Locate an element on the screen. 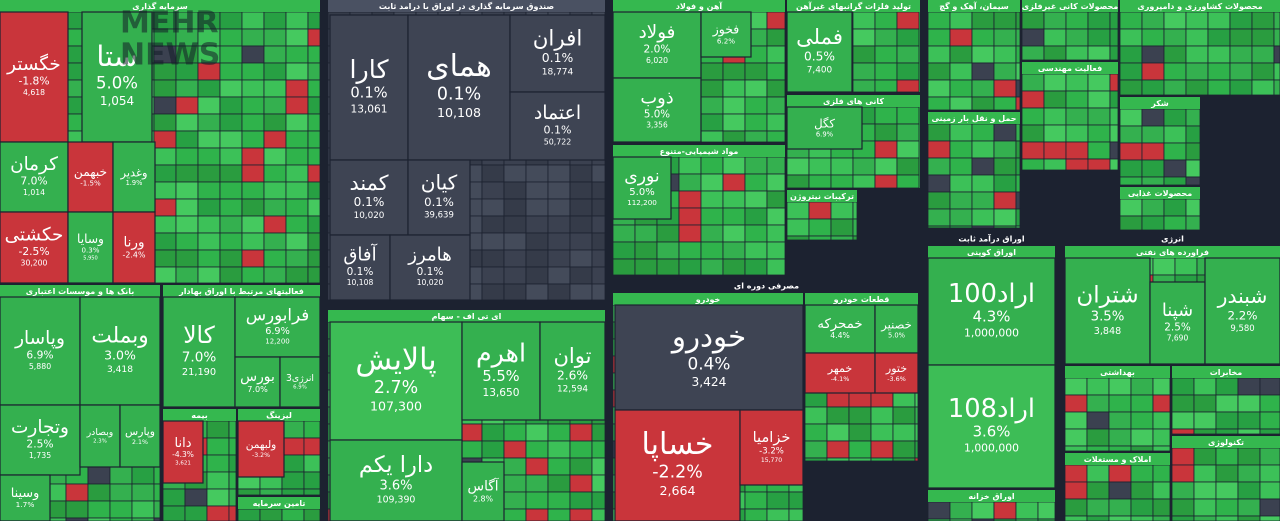  tile-name: خمهر is located at coordinates (840, 368).